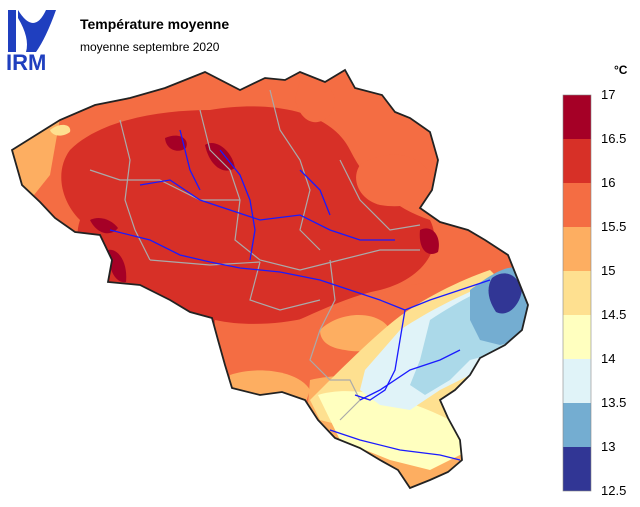  I want to click on map-subtitle: moyenne septembre 2020, so click(150, 47).